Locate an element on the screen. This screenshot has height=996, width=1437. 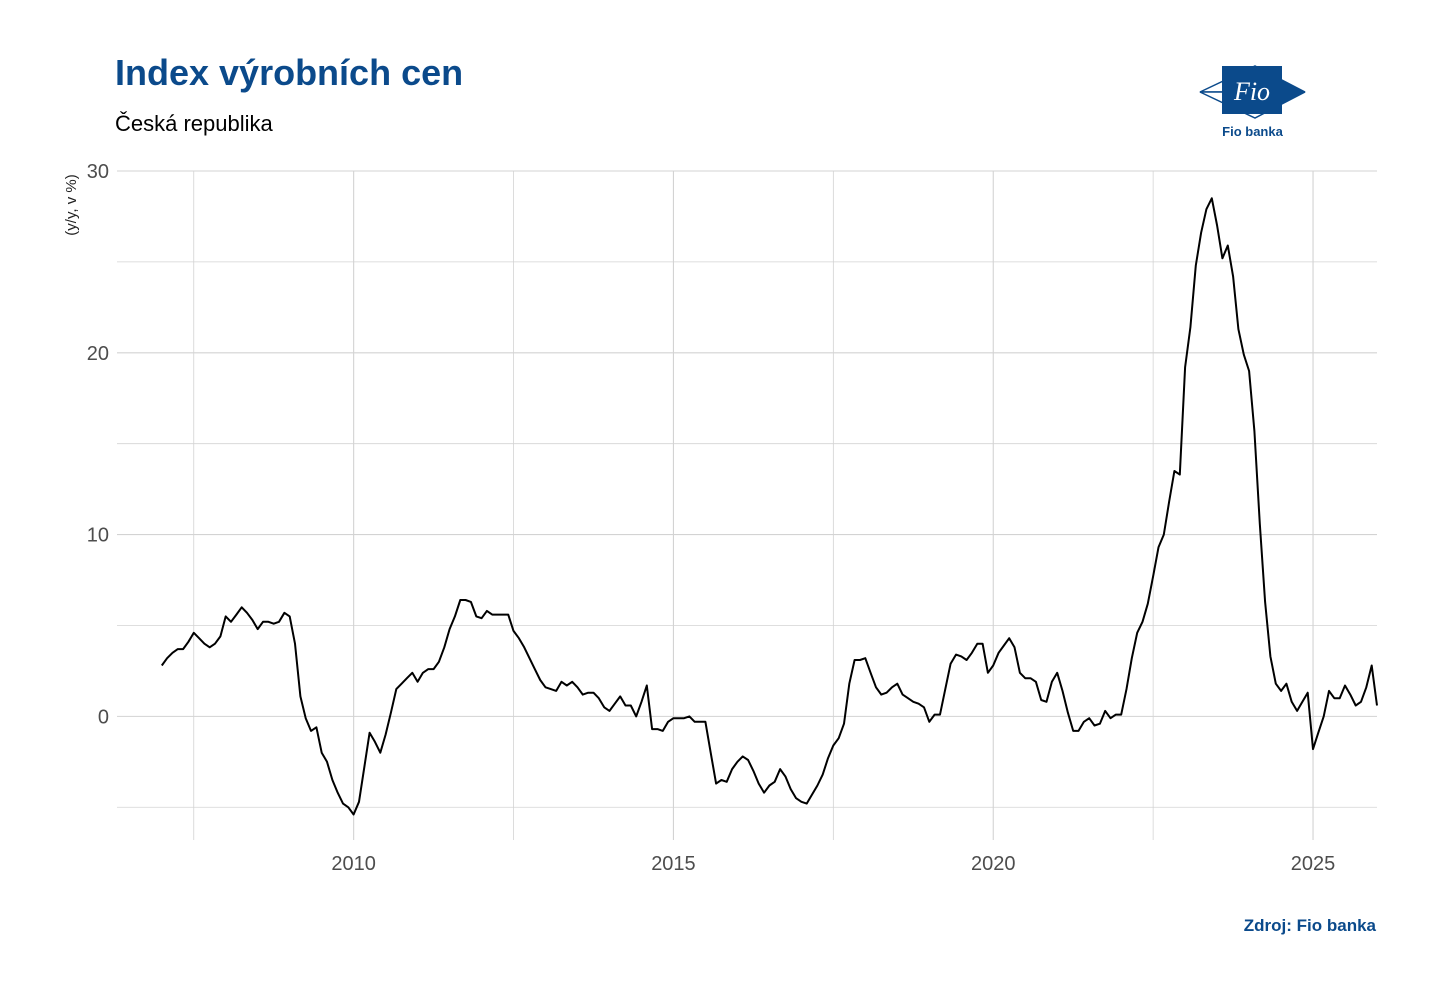
y-tick-label: 30 is located at coordinates (98, 172).